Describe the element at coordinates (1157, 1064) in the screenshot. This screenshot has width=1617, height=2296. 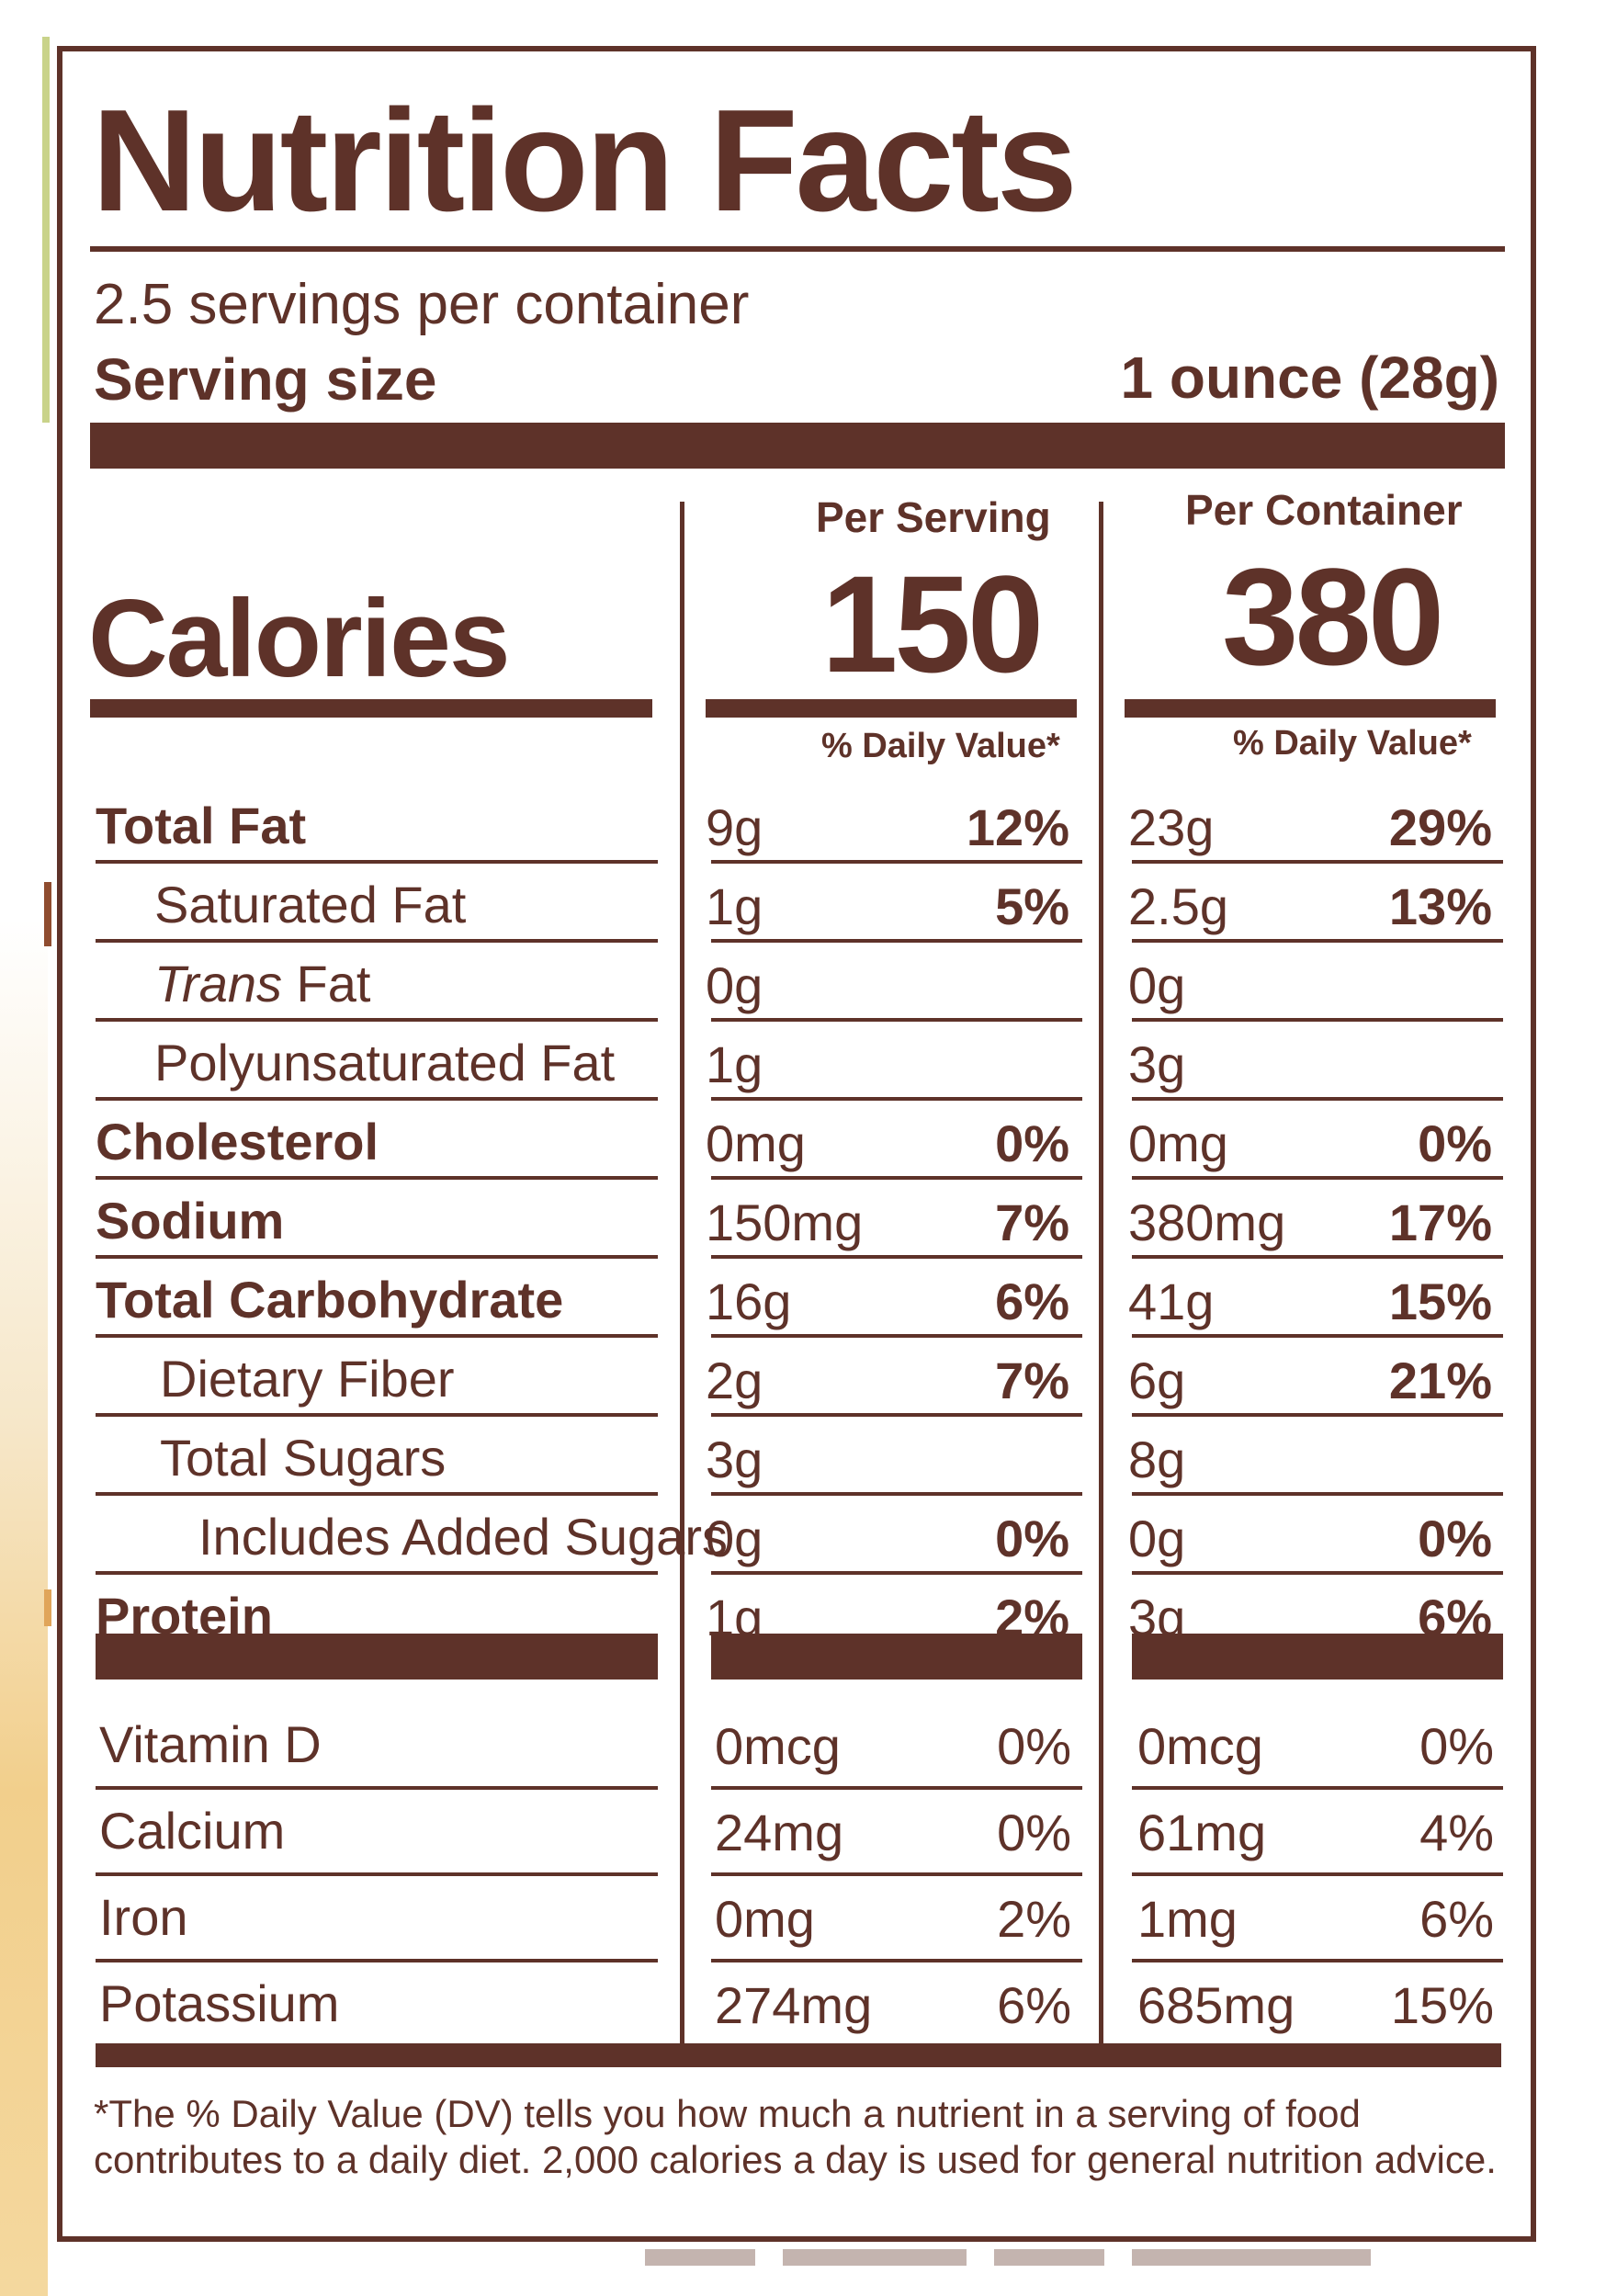
I see `container-amount: 3g` at that location.